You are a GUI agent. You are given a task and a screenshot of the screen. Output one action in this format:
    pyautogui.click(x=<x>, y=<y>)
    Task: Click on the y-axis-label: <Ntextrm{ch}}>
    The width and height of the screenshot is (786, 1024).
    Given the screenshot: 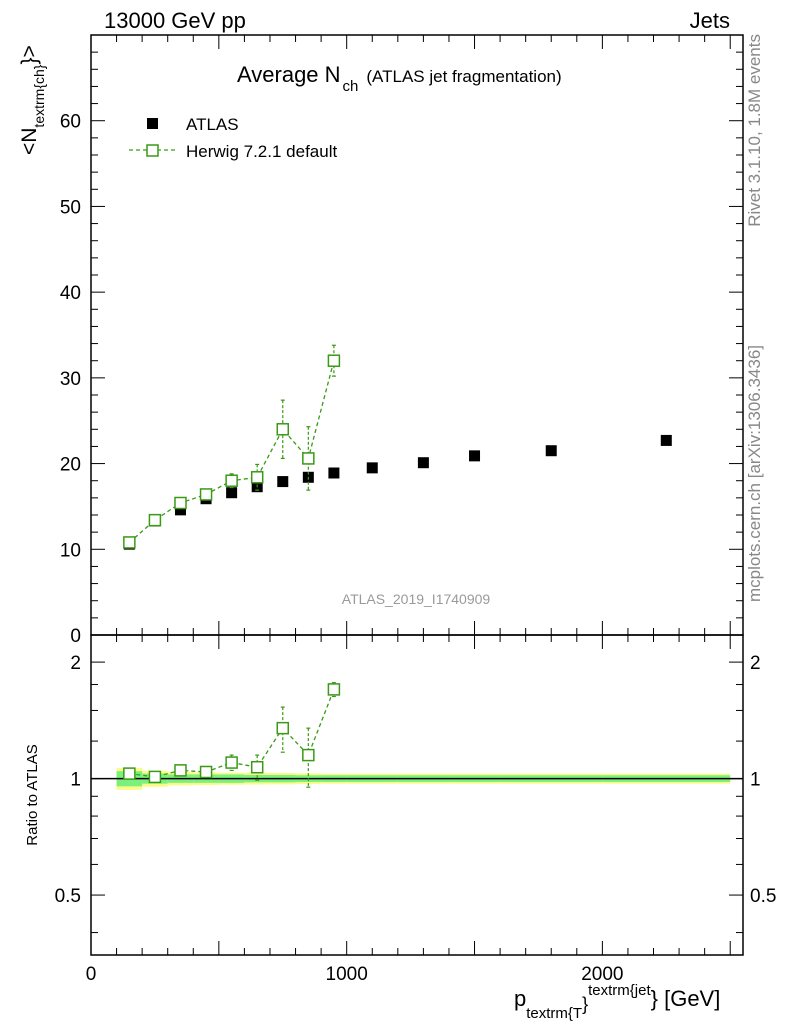 What is the action you would take?
    pyautogui.click(x=32, y=100)
    